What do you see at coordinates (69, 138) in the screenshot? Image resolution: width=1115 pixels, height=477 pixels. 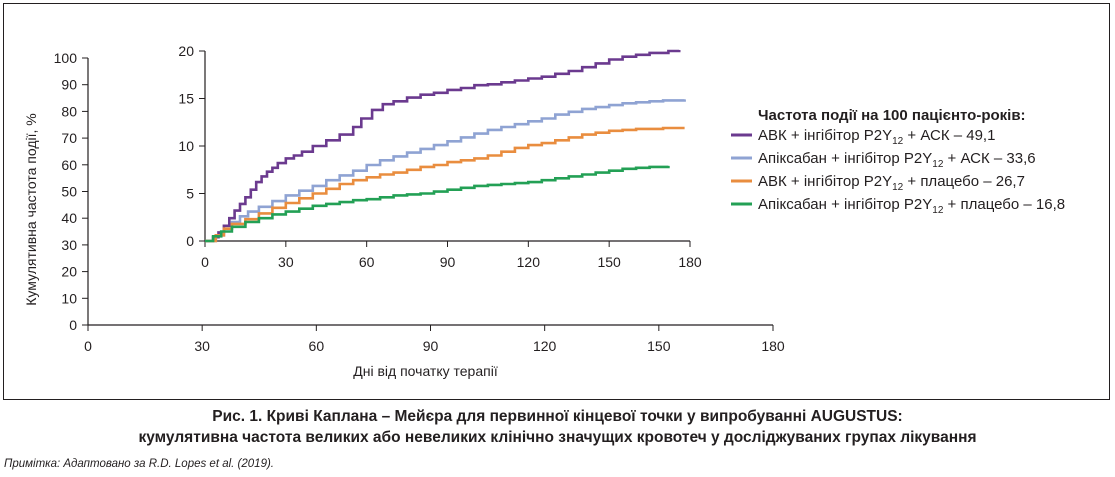 I see `outer-y-tick-label: 70` at bounding box center [69, 138].